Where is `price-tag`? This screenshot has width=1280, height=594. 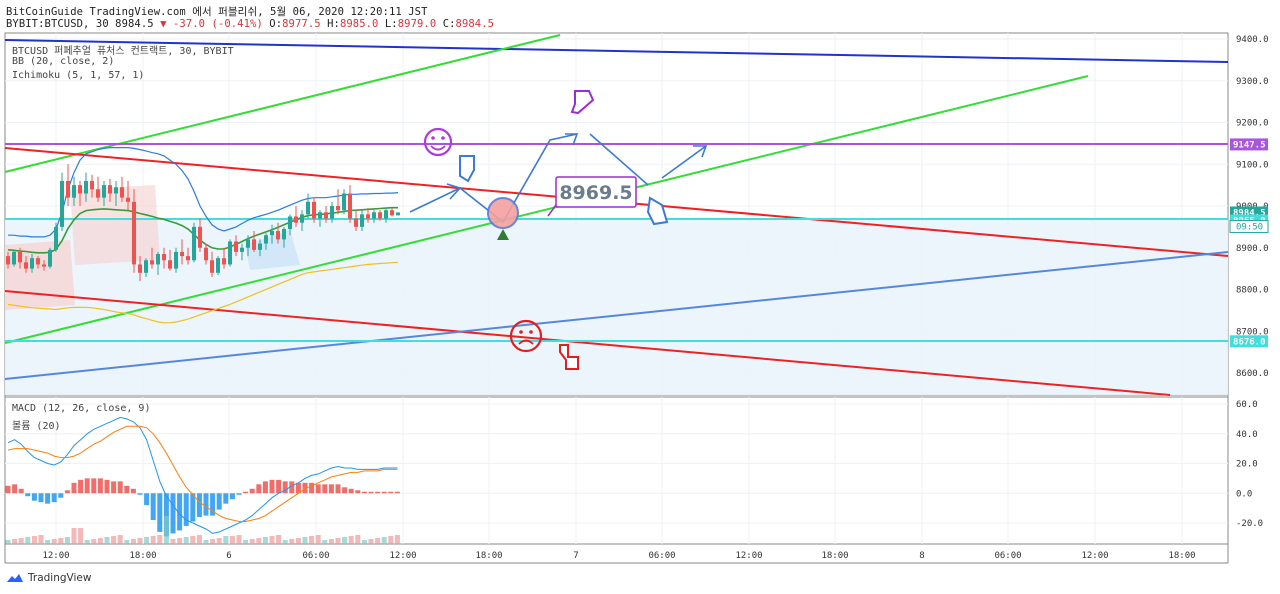 price-tag is located at coordinates (1249, 144).